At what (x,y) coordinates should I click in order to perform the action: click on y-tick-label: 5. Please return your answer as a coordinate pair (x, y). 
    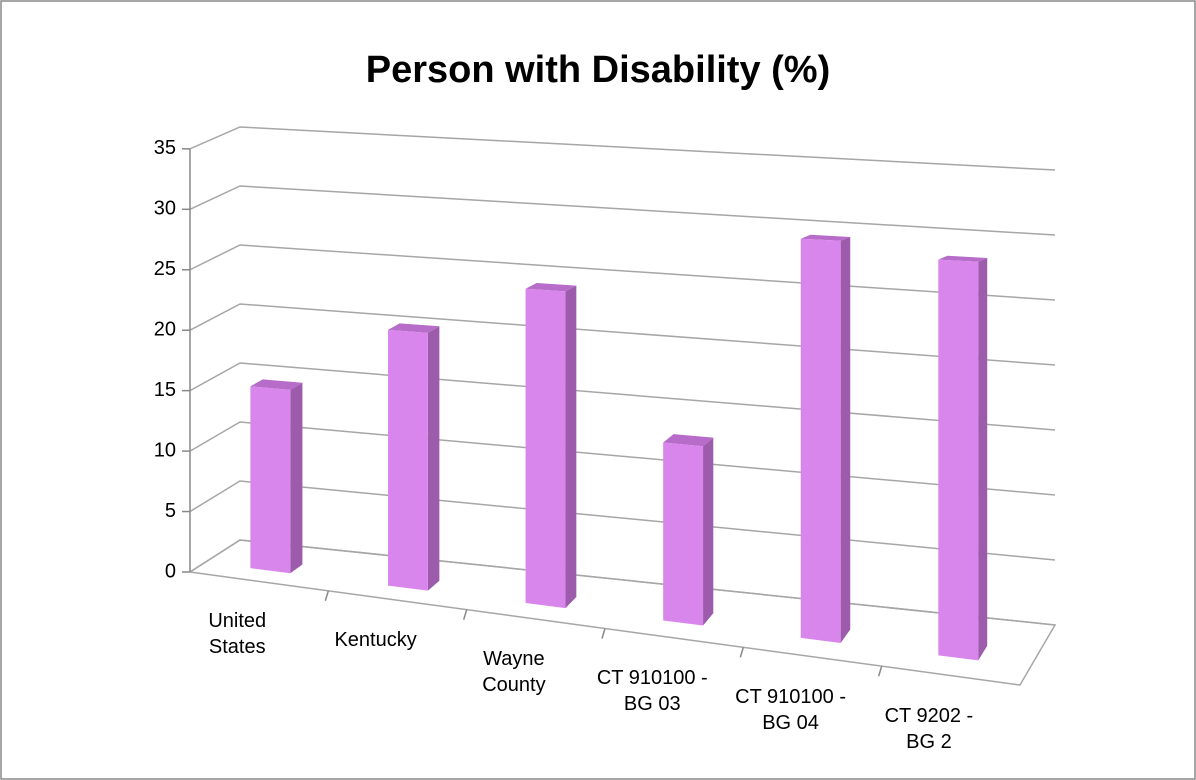
    Looking at the image, I should click on (170, 511).